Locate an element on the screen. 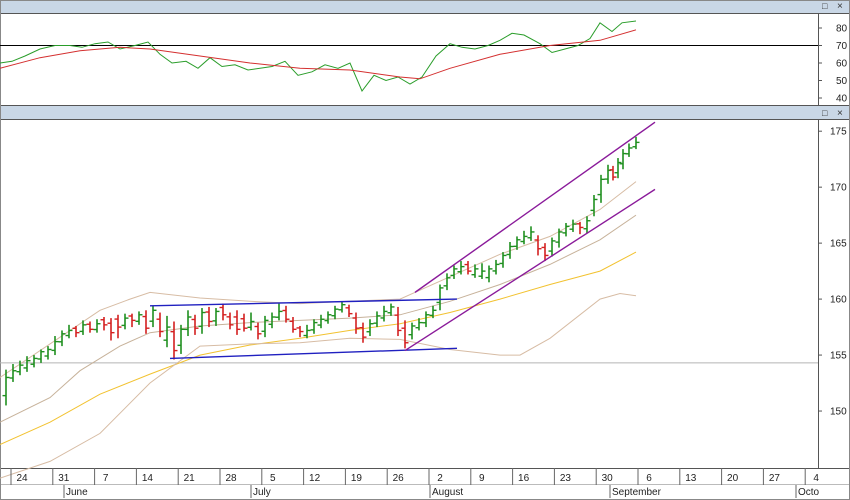  x-tick-label: 13 is located at coordinates (691, 478).